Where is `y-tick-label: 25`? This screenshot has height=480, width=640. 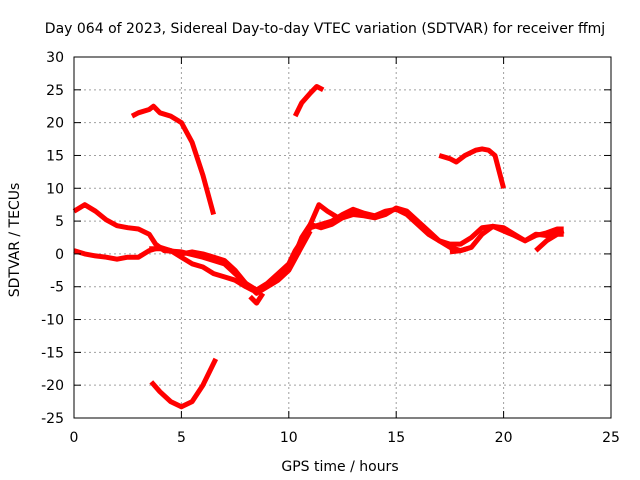 y-tick-label: 25 is located at coordinates (55, 91).